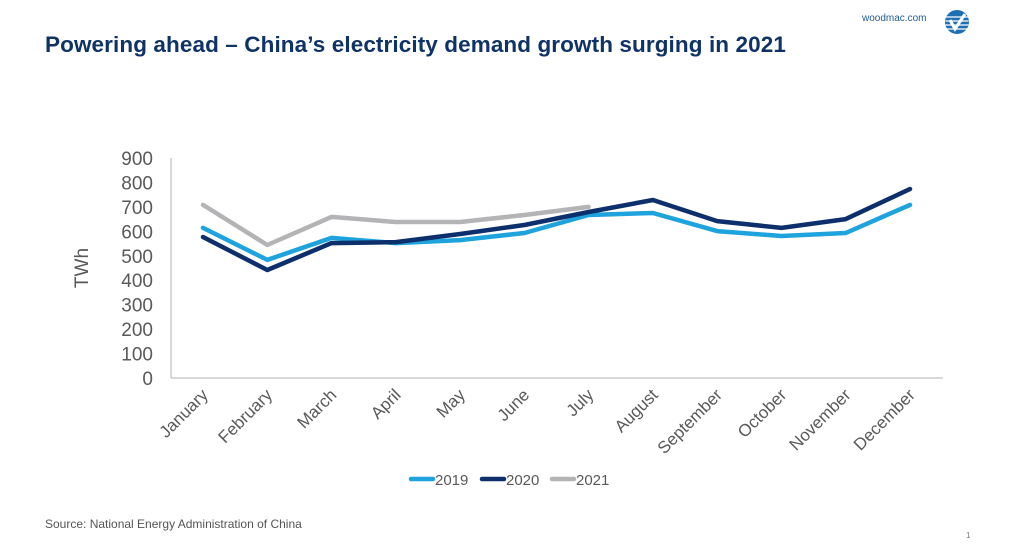 This screenshot has height=555, width=1024. Describe the element at coordinates (580, 402) in the screenshot. I see `x-tick-label: July` at that location.